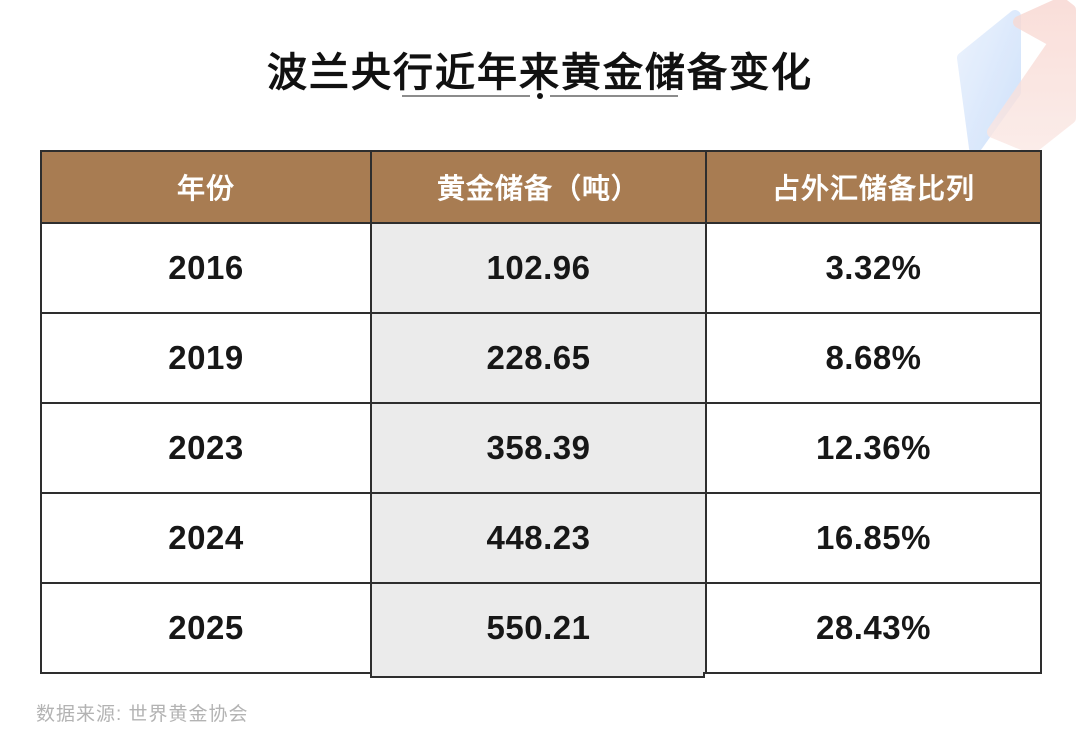 The height and width of the screenshot is (752, 1080). I want to click on column-header-year: 年份, so click(206, 187).